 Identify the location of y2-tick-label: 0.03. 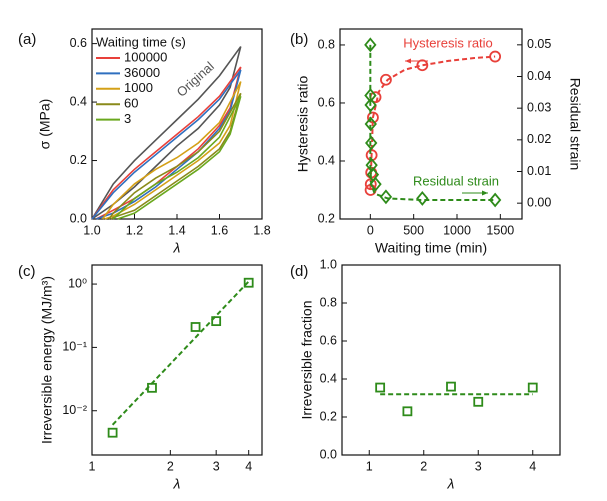
(539, 107).